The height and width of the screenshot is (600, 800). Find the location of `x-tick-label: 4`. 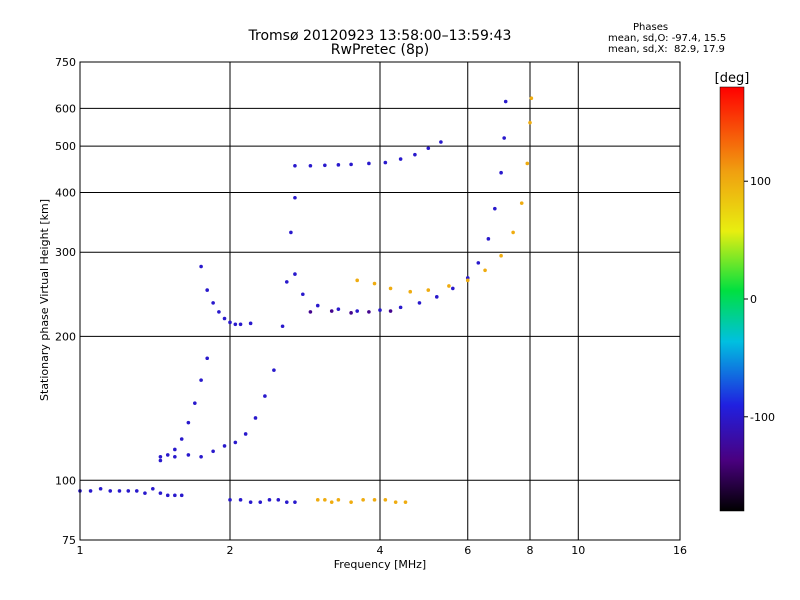

x-tick-label: 4 is located at coordinates (380, 550).